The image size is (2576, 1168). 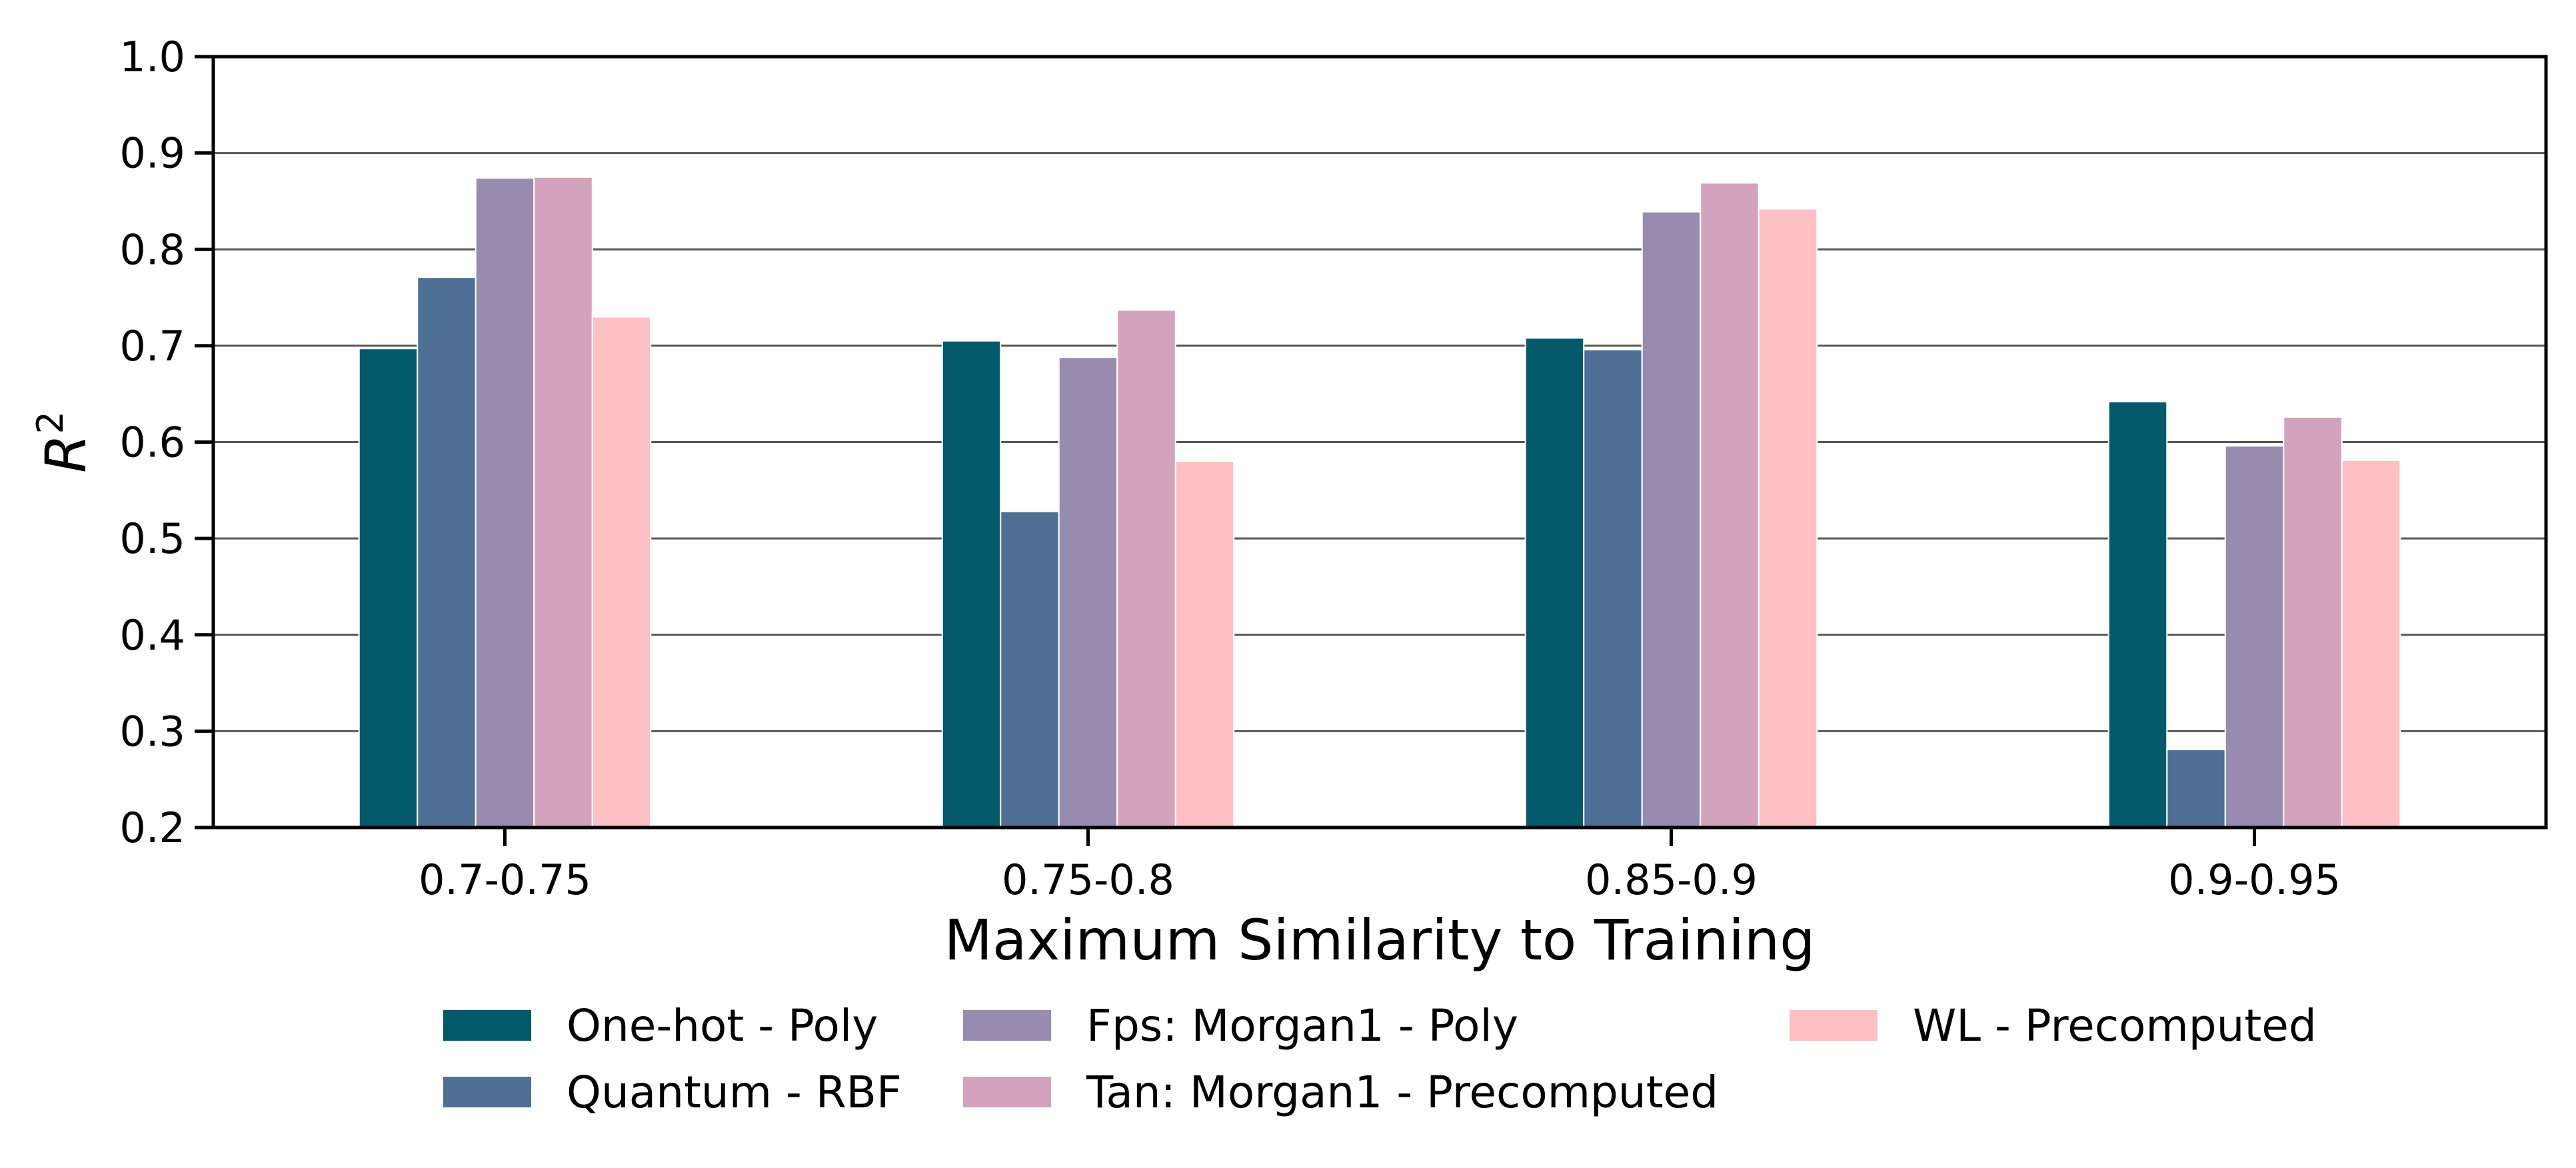 What do you see at coordinates (152, 538) in the screenshot?
I see `y-tick-label: 0.5` at bounding box center [152, 538].